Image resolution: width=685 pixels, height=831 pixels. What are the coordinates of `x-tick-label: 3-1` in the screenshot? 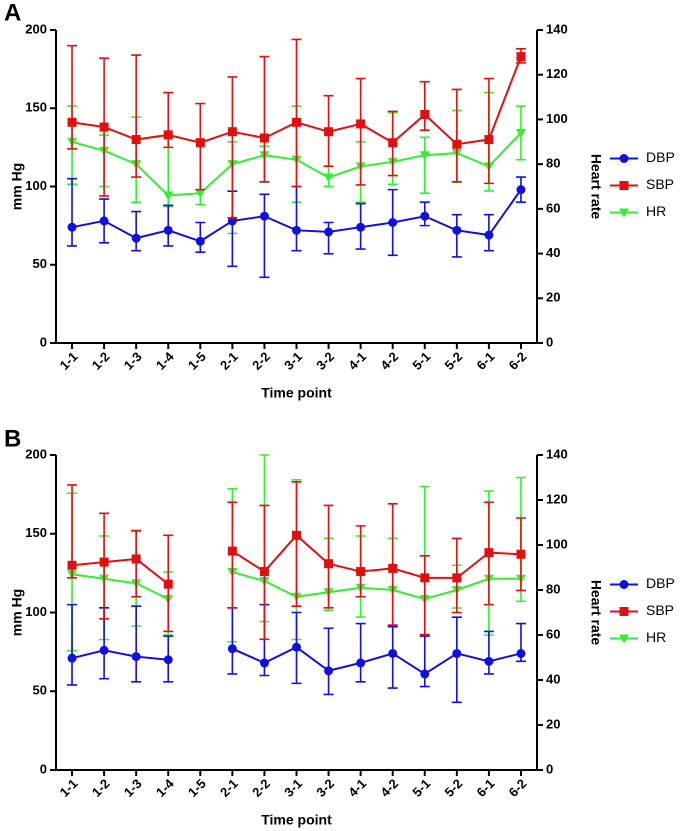 It's located at (293, 788).